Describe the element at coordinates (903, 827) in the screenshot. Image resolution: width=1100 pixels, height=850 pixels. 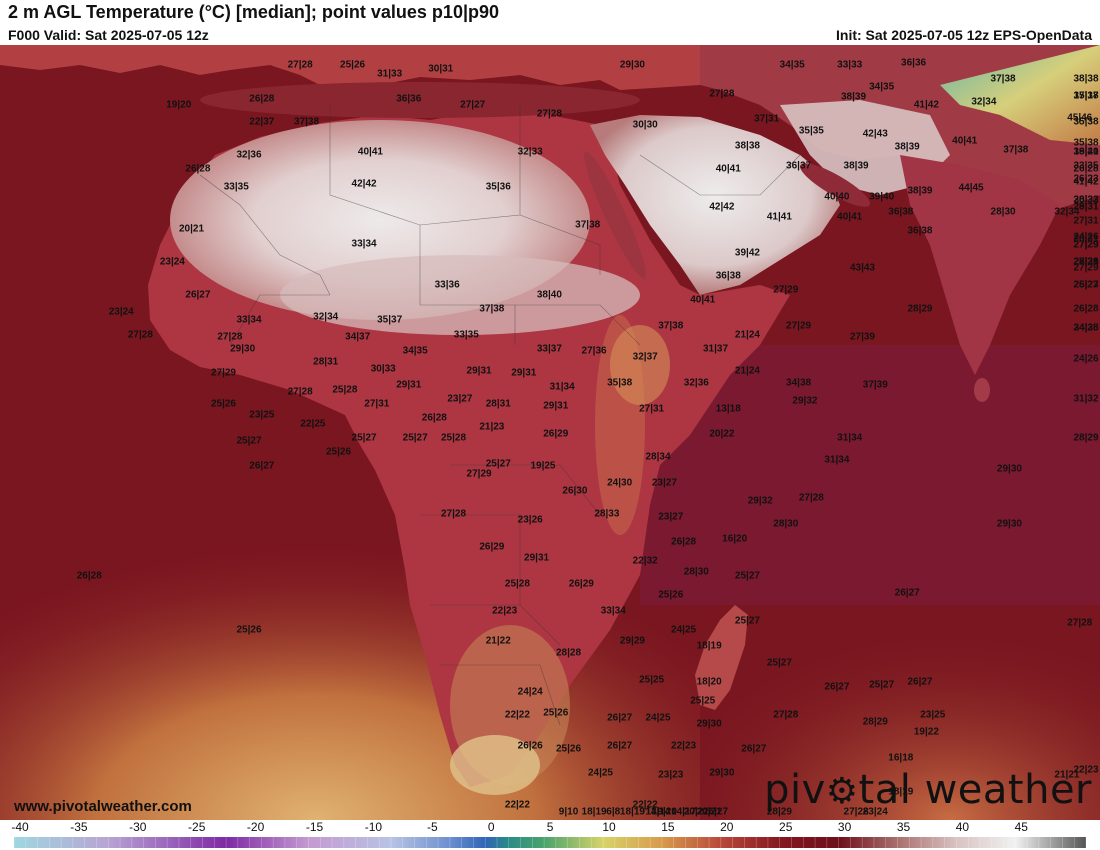
I see `color-scale-tick-label: 35` at that location.